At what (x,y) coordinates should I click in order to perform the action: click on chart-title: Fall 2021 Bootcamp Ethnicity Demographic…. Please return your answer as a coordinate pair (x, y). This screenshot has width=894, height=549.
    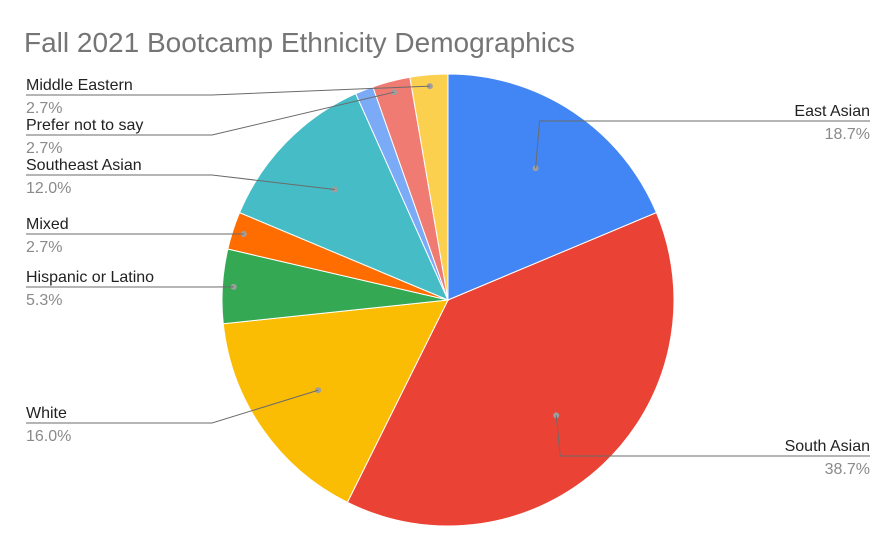
    Looking at the image, I should click on (299, 42).